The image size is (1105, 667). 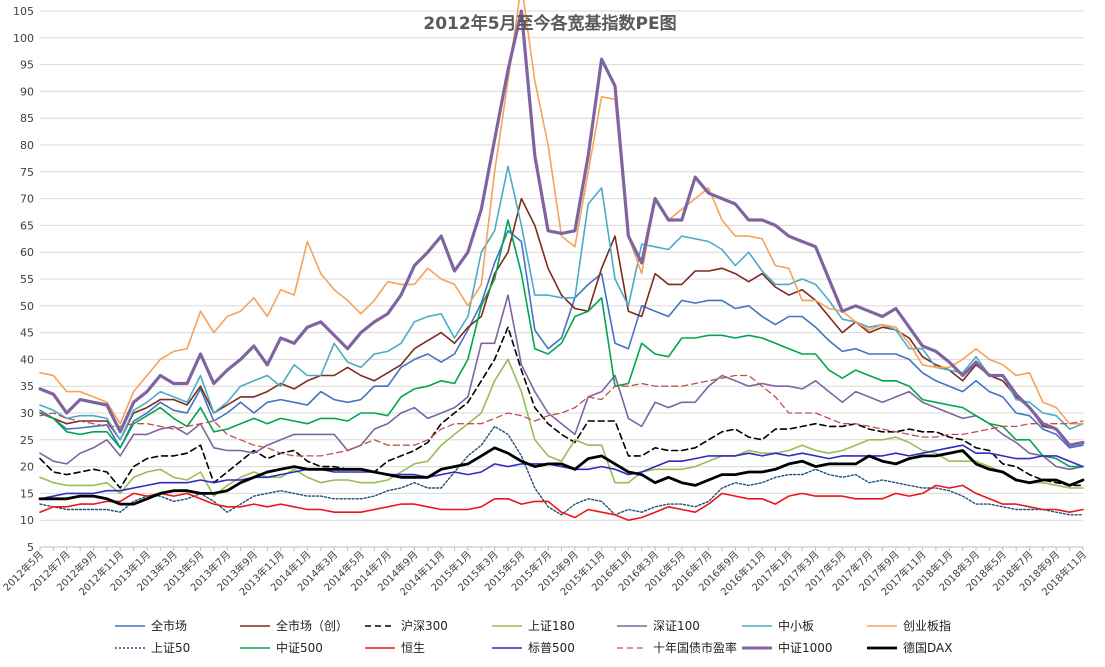 What do you see at coordinates (27, 333) in the screenshot?
I see `y-tick-label-8: 45` at bounding box center [27, 333].